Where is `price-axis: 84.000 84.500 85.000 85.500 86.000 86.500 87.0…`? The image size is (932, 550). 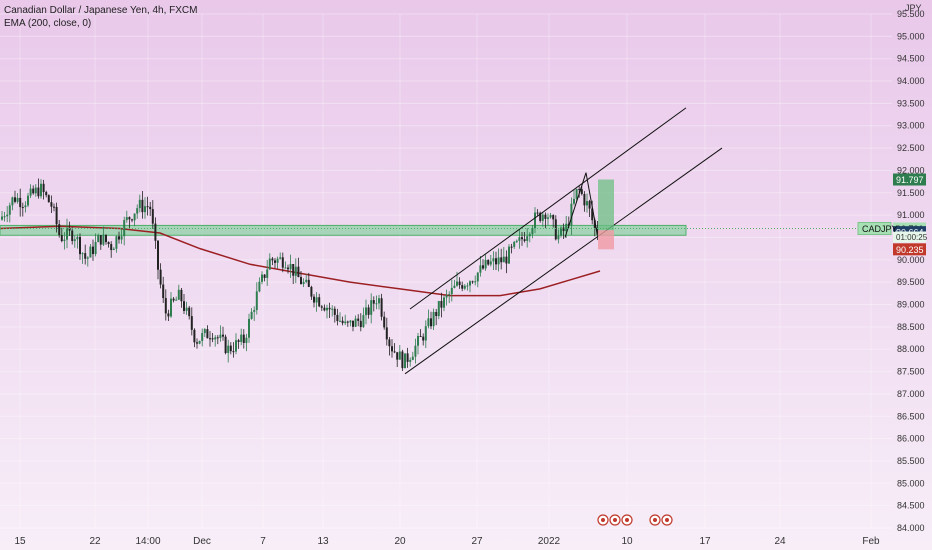 price-axis: 84.000 84.500 85.000 85.500 86.000 86.500 87.0… is located at coordinates (911, 268).